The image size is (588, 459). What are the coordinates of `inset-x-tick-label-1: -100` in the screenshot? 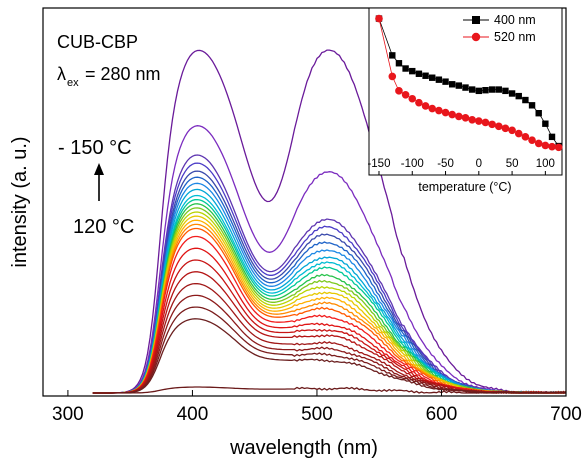 It's located at (412, 164).